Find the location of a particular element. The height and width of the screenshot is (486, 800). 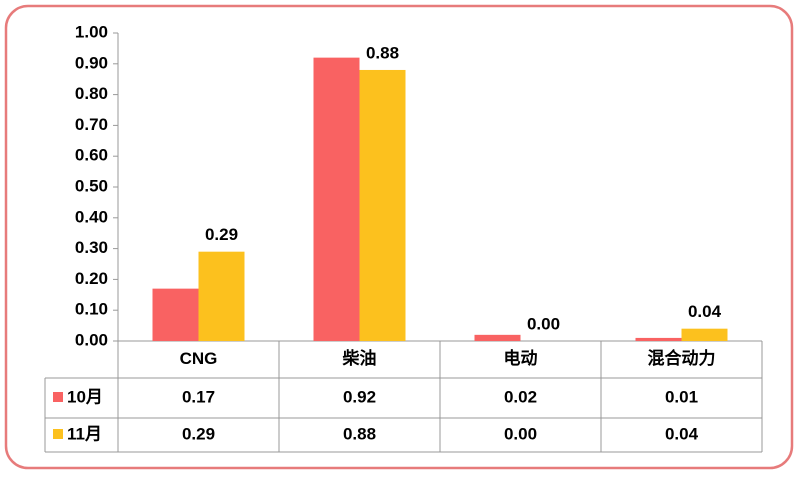

data-label: 0.88 is located at coordinates (382, 52).